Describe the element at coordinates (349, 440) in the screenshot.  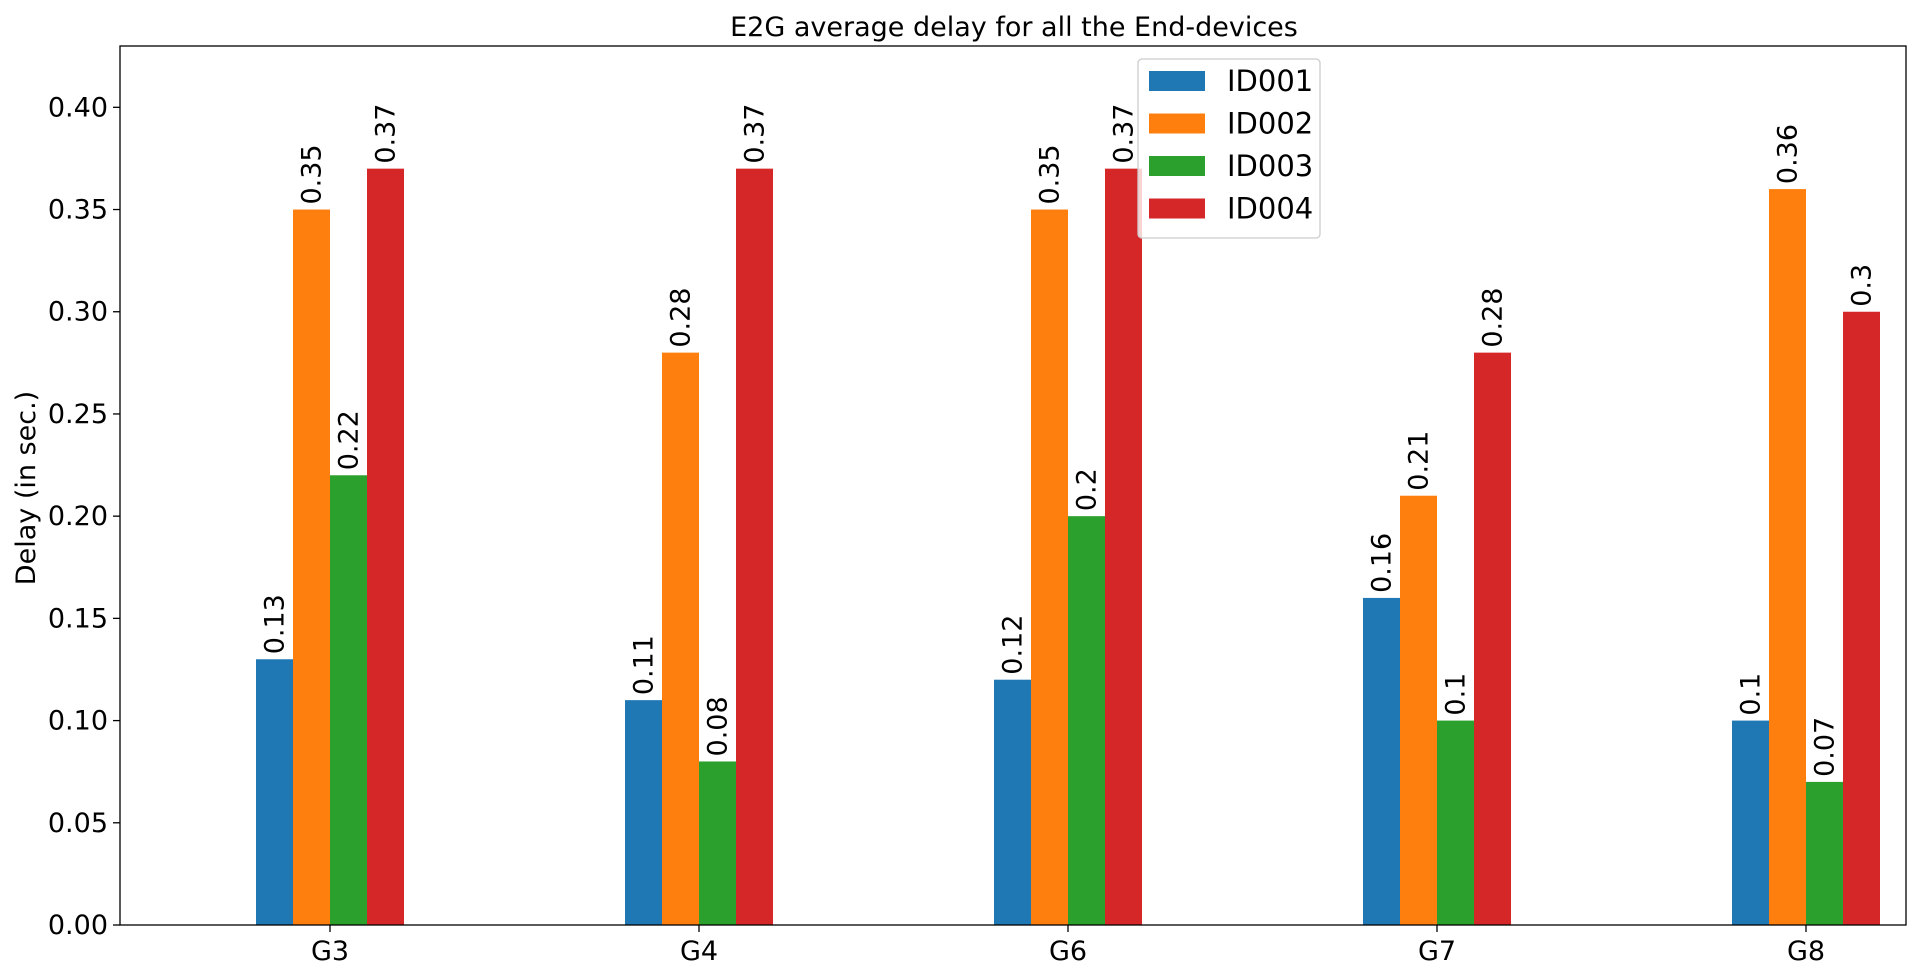
I see `data-label: 0.22` at that location.